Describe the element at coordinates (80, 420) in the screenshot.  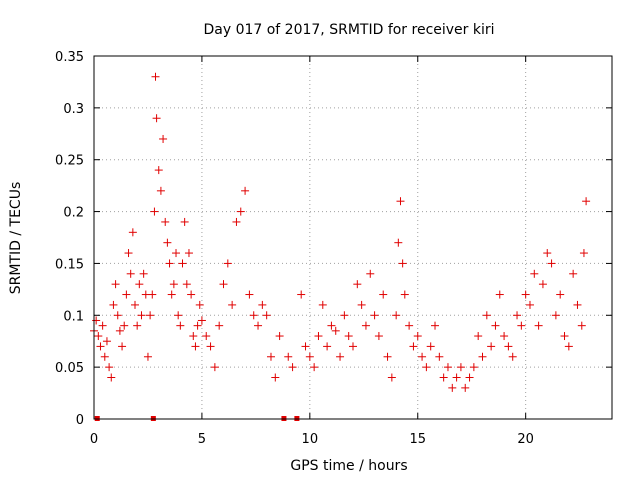
I see `y-tick-label: 0` at that location.